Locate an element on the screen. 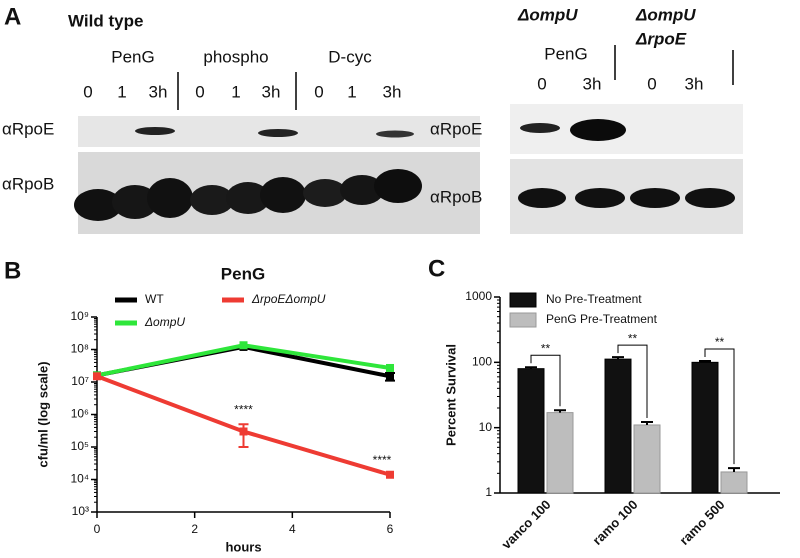 The image size is (800, 558). panel-label: C is located at coordinates (436, 268).